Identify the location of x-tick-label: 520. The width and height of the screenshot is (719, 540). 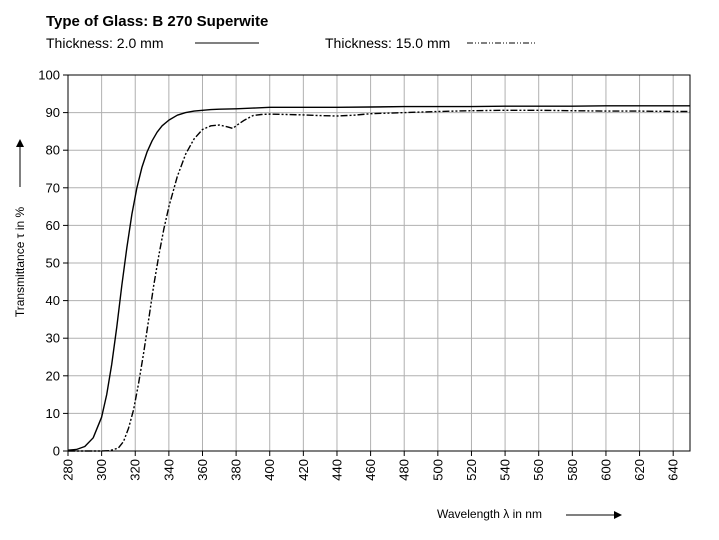
(471, 470).